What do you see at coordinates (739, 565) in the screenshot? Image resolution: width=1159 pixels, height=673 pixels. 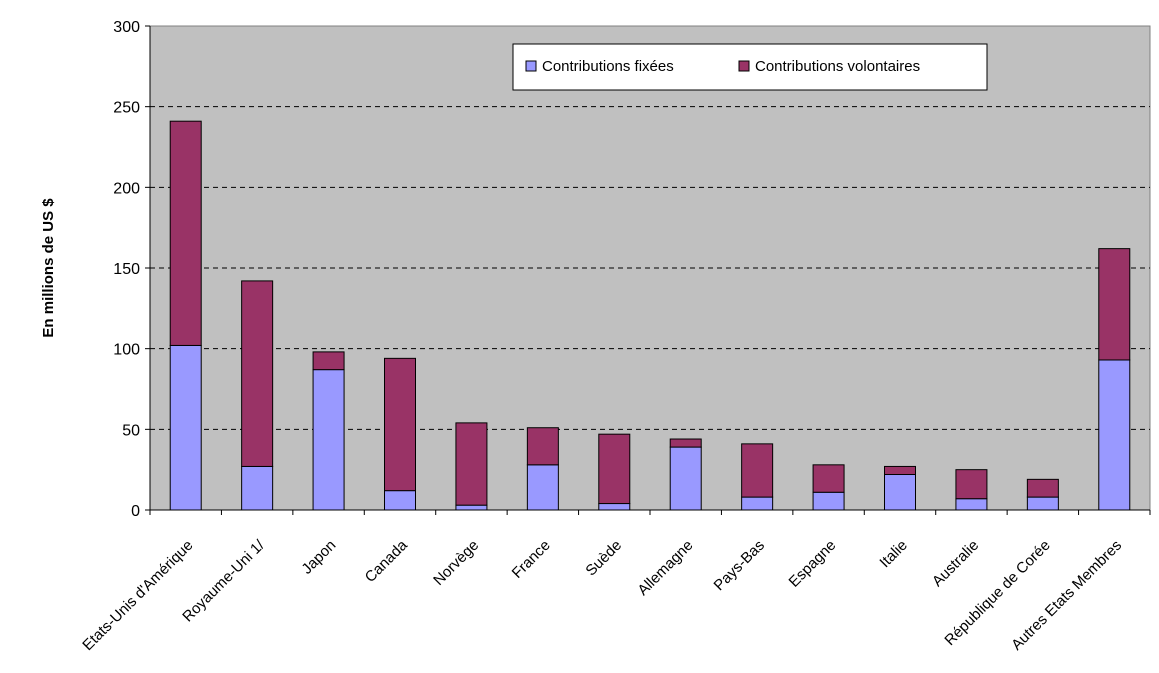 I see `x-category-label: Pays-Bas` at bounding box center [739, 565].